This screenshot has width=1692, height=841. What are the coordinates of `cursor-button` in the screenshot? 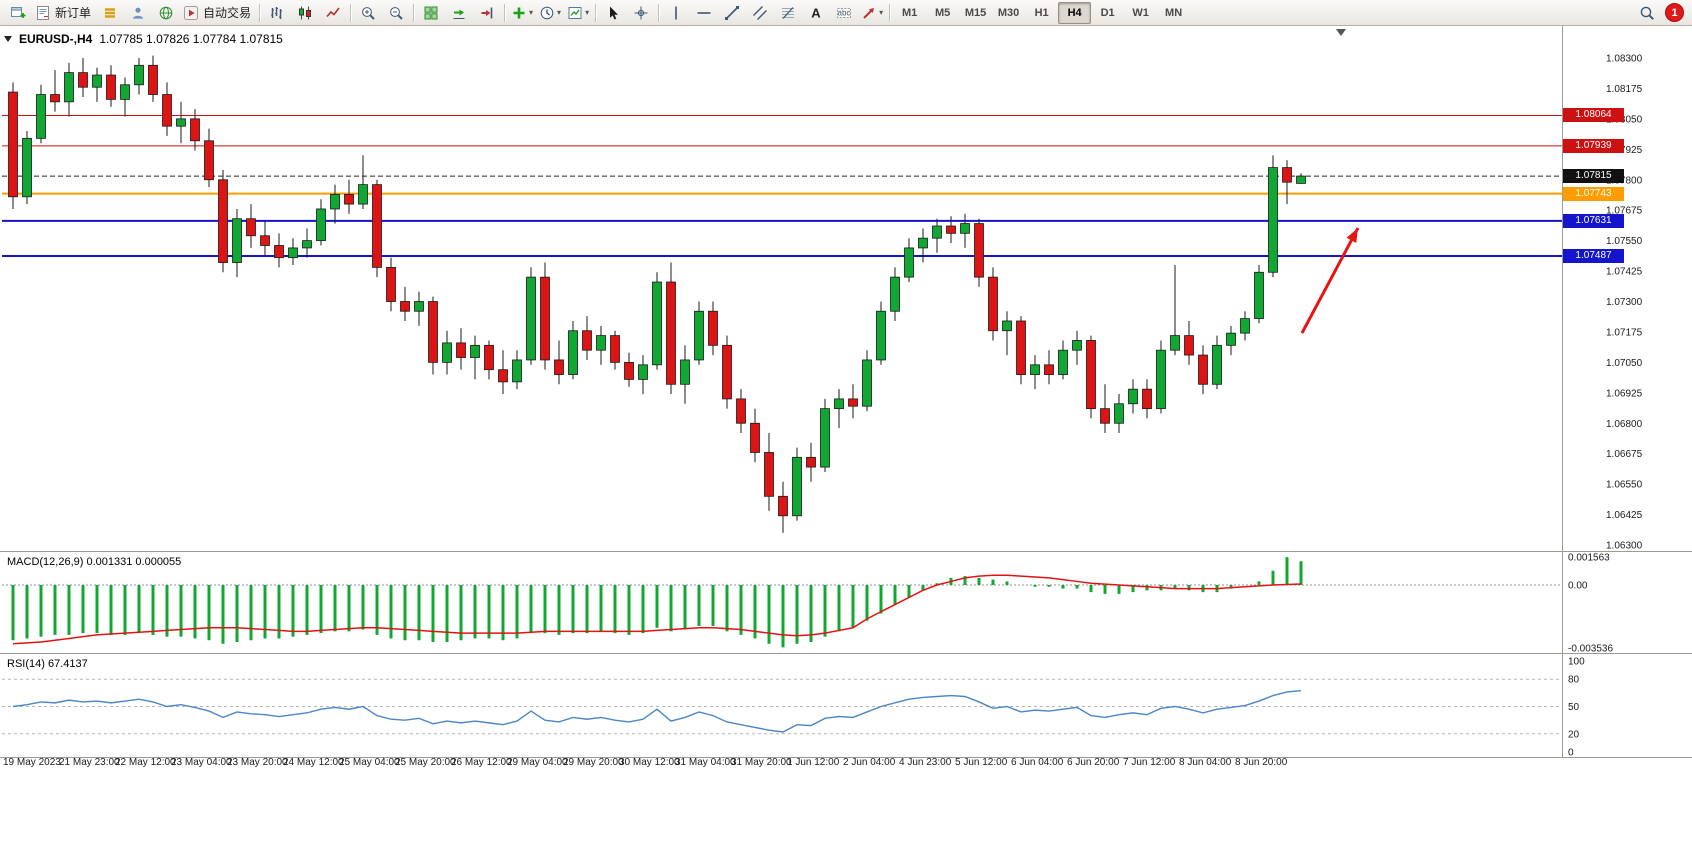 It's located at (613, 13).